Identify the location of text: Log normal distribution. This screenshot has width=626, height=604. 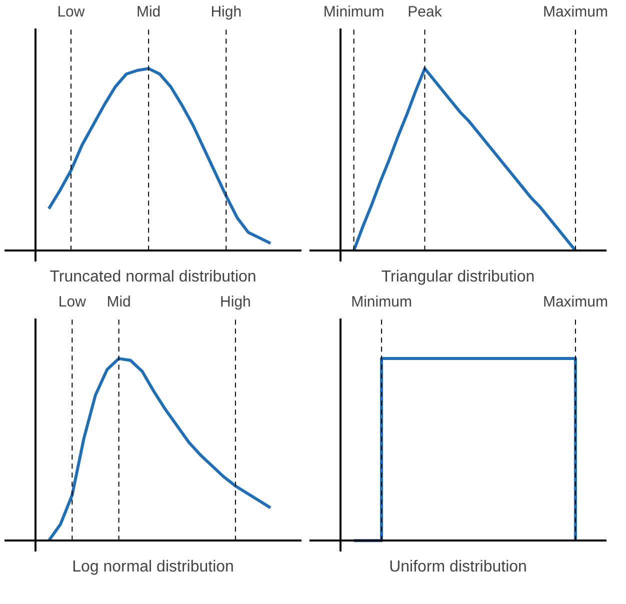
(153, 567).